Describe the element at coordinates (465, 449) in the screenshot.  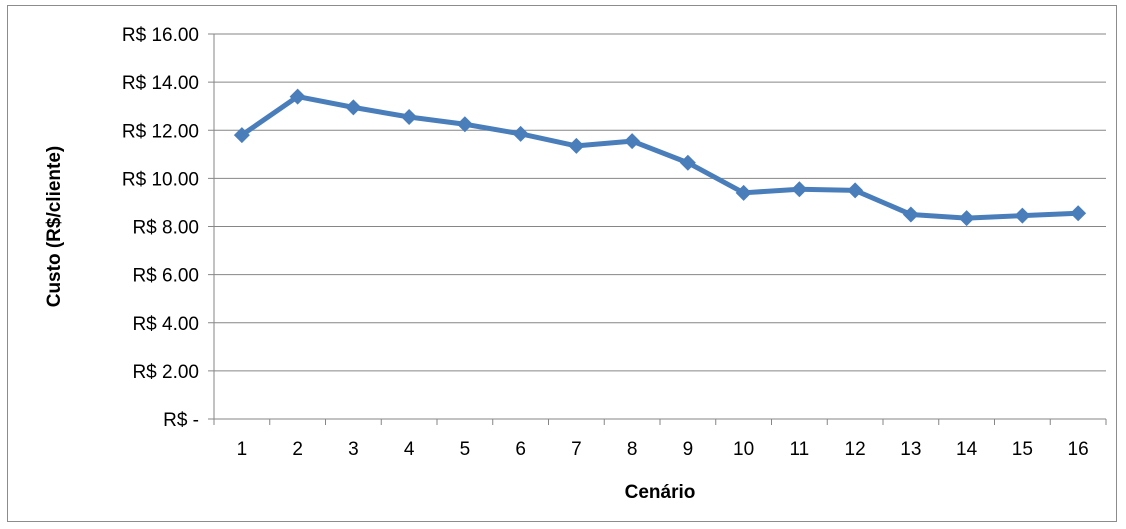
I see `x-tick-label: 5` at that location.